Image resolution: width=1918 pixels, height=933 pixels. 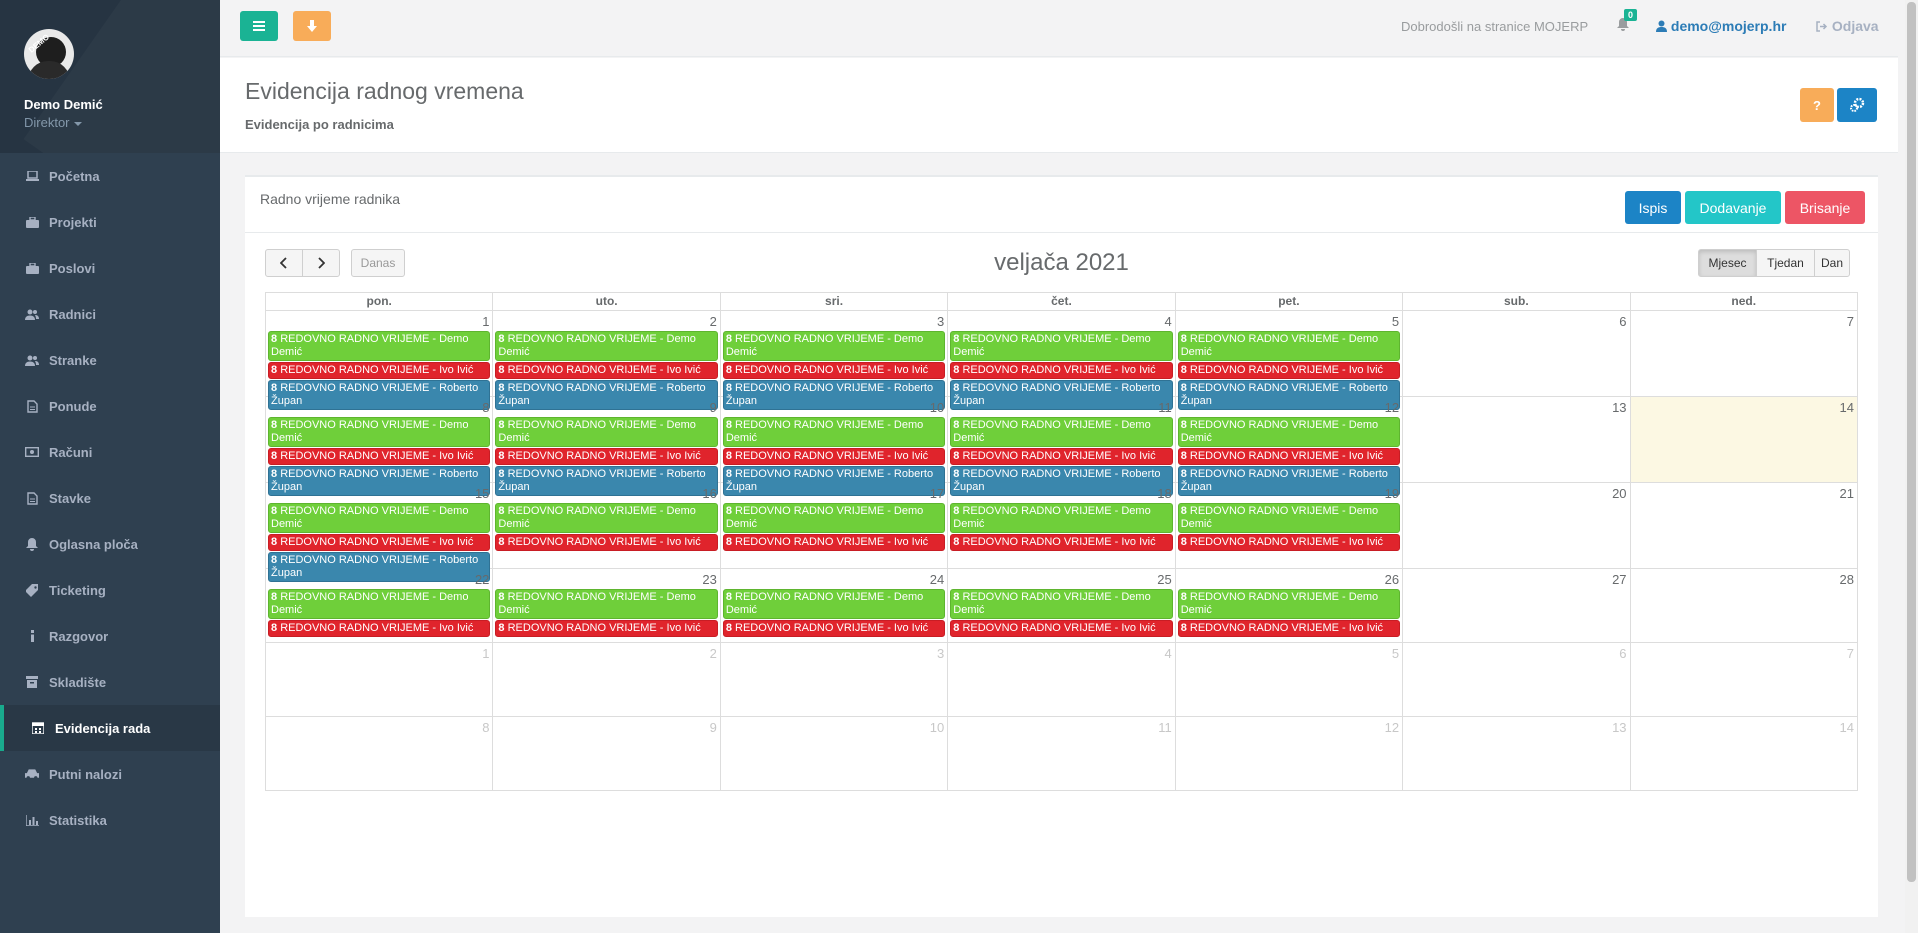 I want to click on sidebar-item-stavke: Stavke, so click(x=110, y=498).